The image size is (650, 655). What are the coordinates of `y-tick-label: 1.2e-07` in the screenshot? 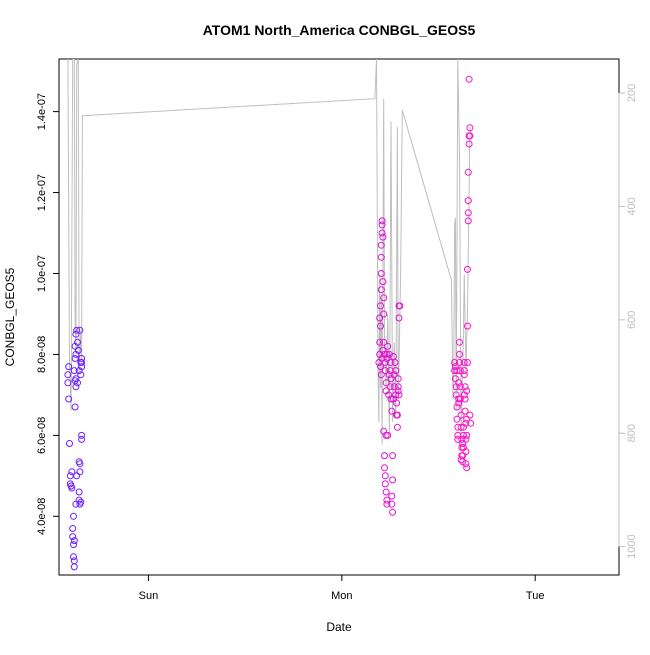 It's located at (42, 192).